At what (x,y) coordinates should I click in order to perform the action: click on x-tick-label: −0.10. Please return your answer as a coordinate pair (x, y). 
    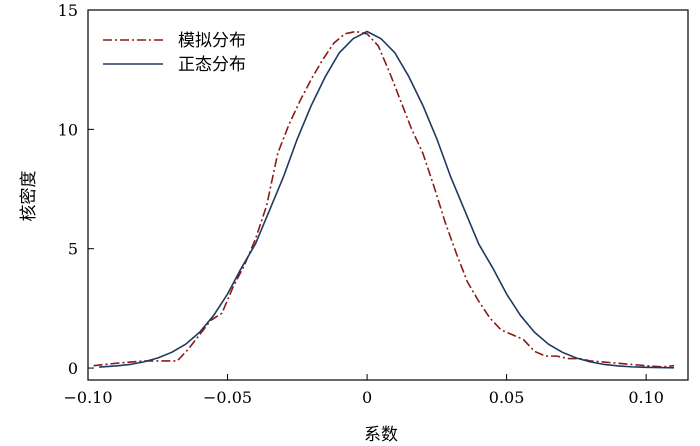
    Looking at the image, I should click on (87, 397).